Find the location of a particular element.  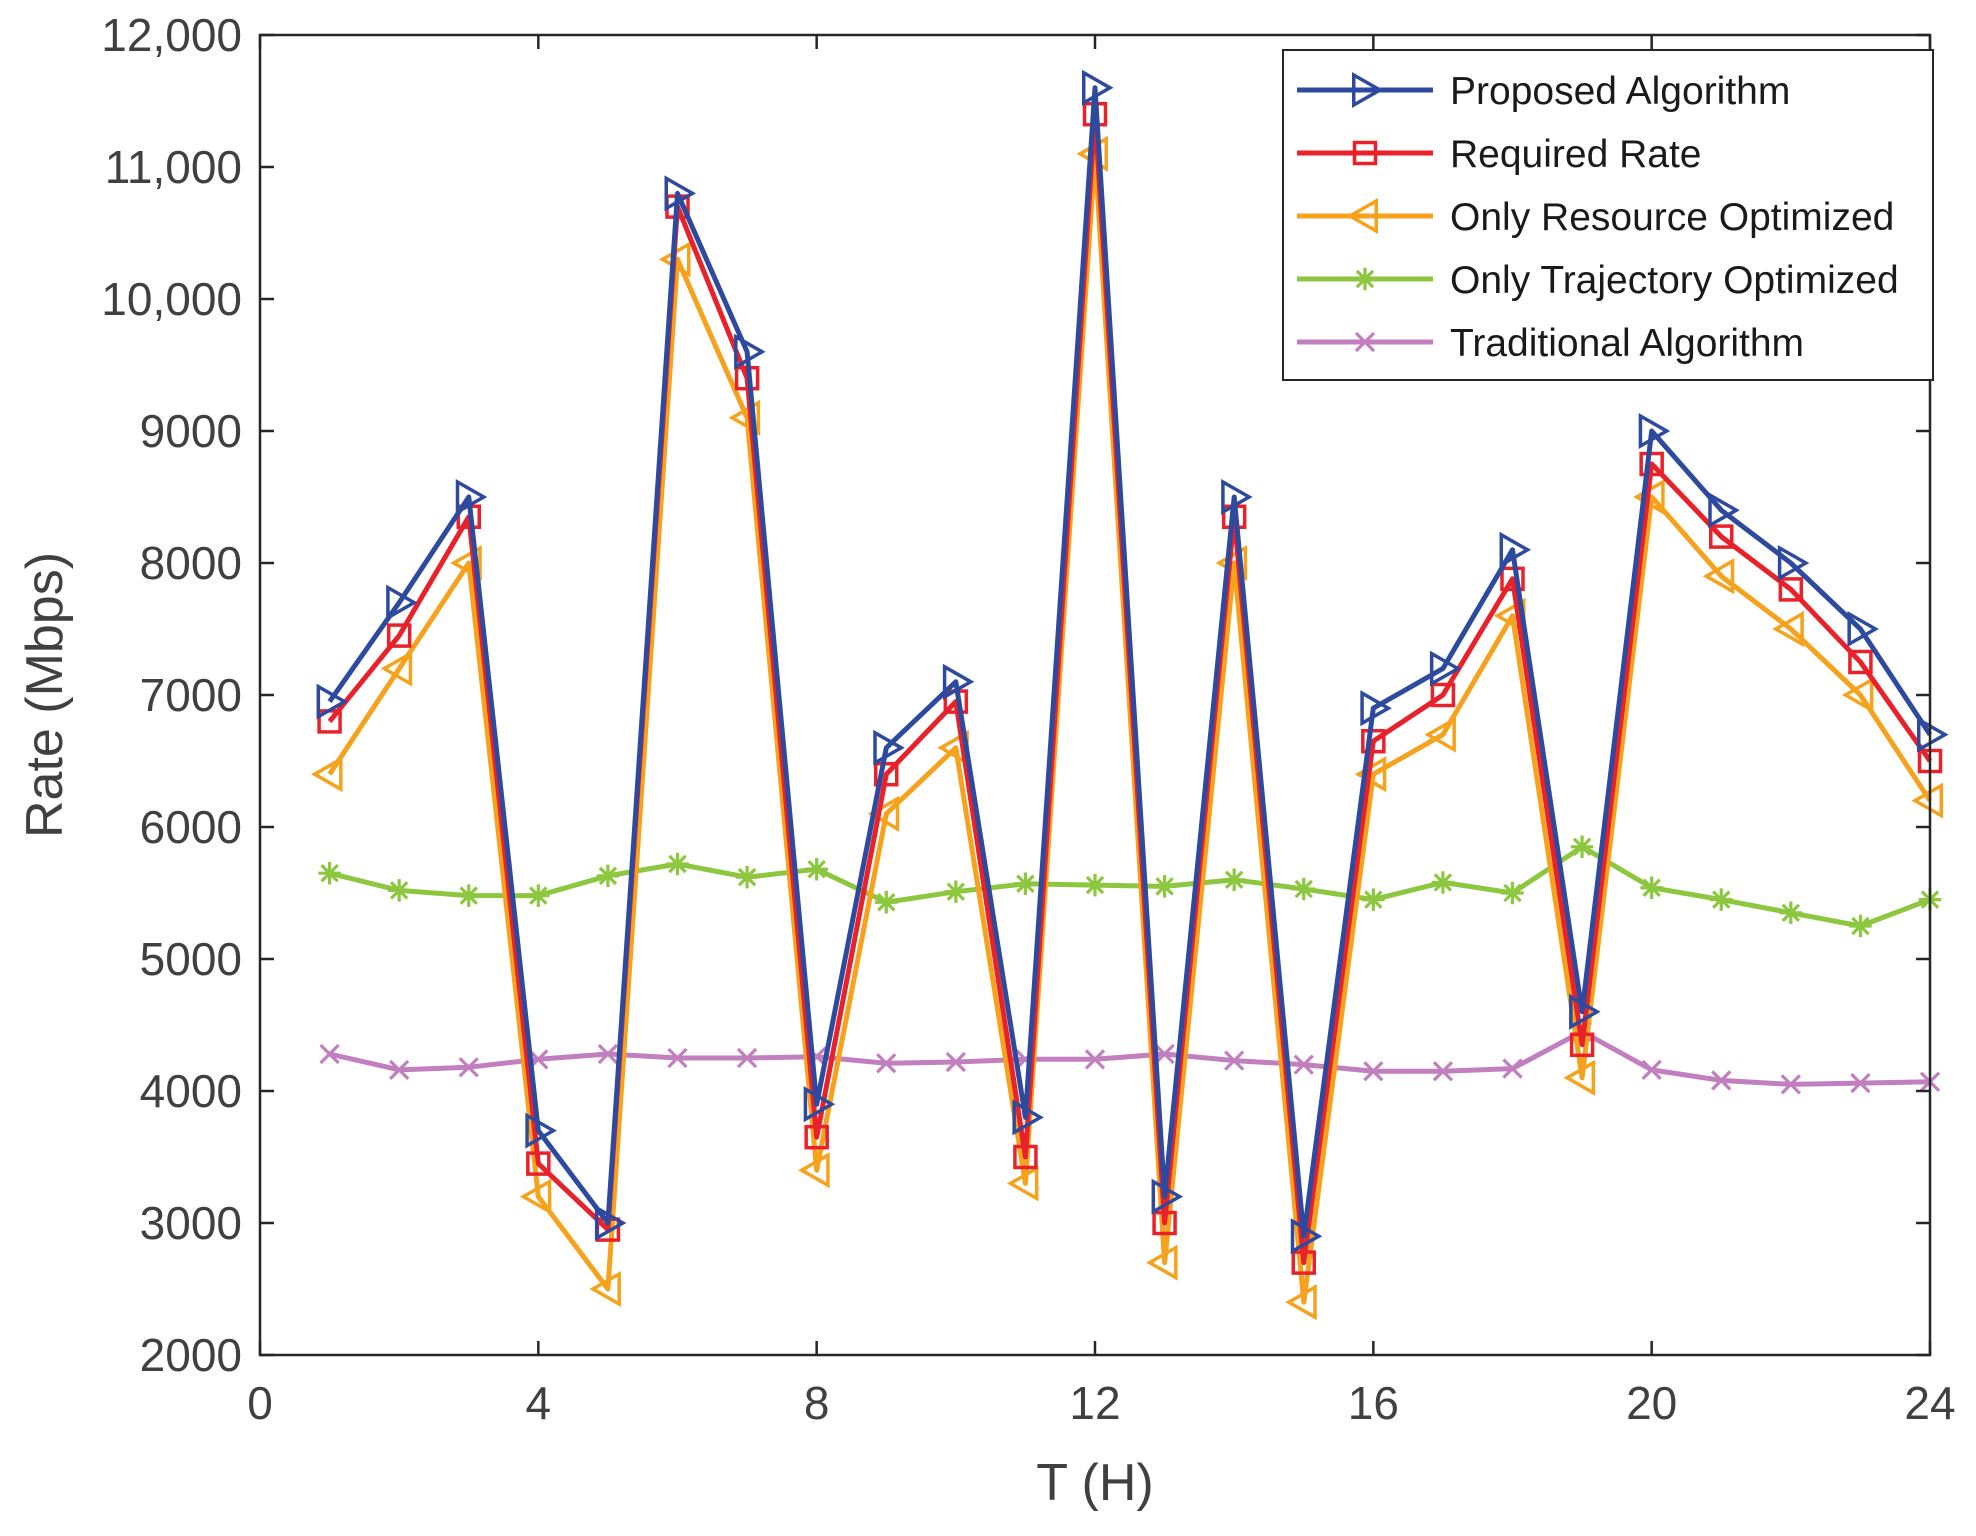

legend-item-required-rate: Required Rate is located at coordinates (1499, 154).